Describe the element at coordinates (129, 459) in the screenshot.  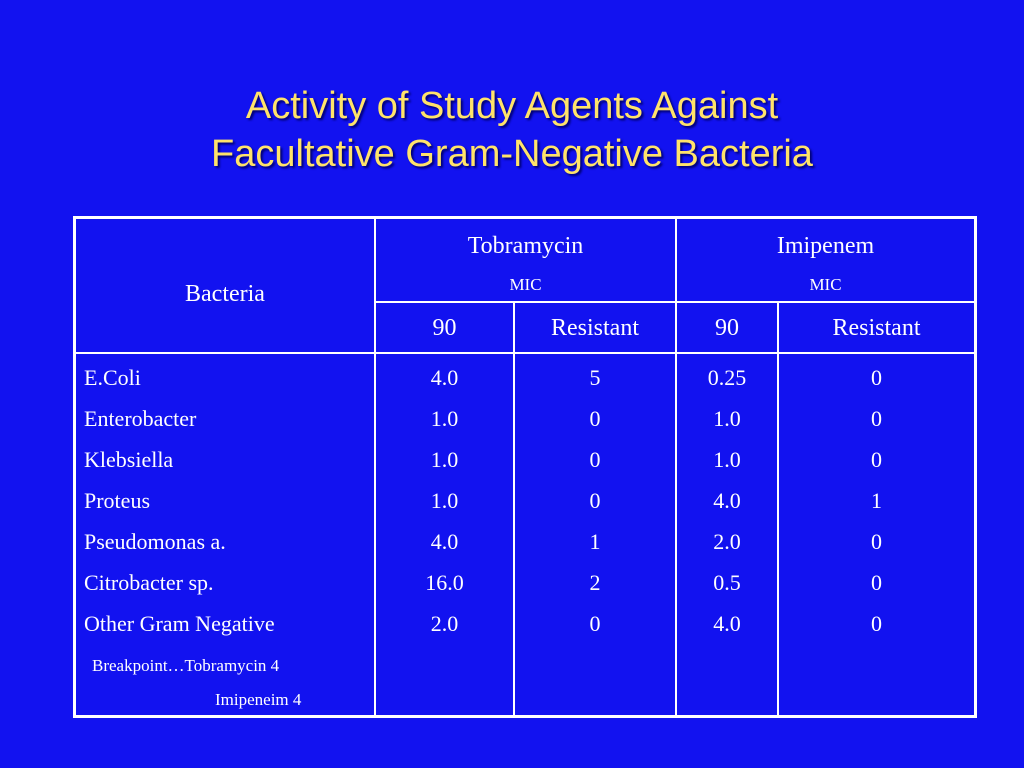
I see `bacteria-name: Klebsiella` at that location.